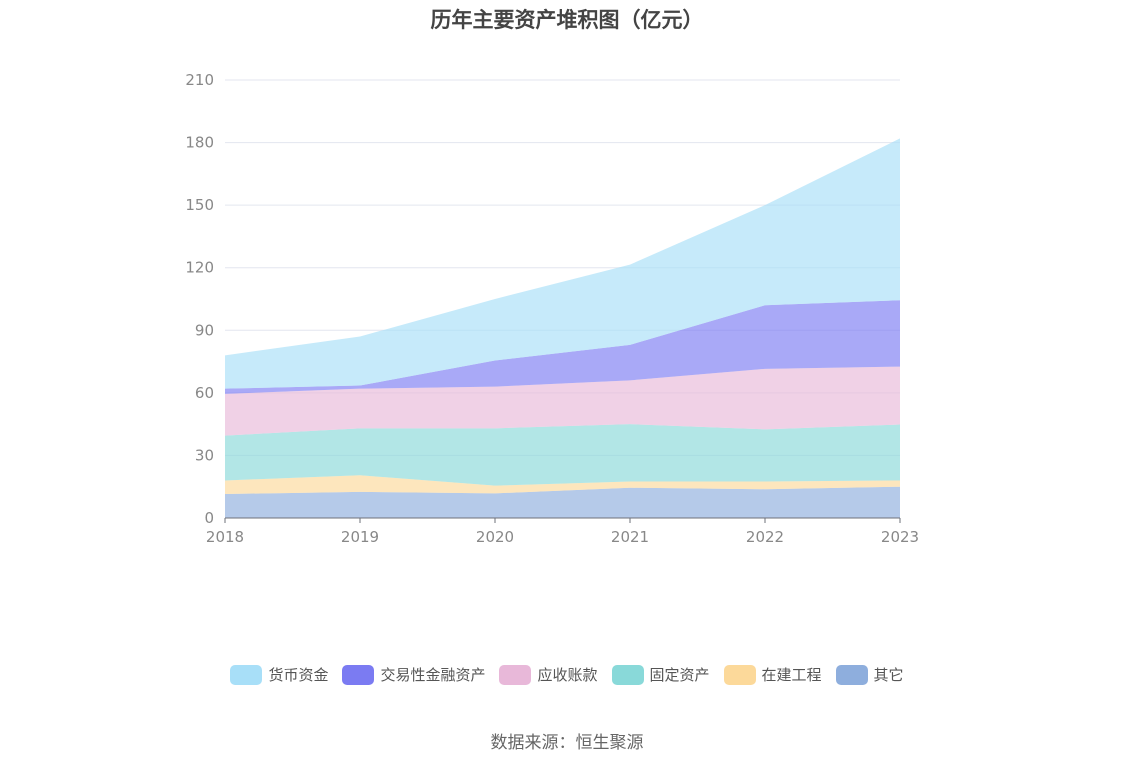 This screenshot has height=766, width=1134. Describe the element at coordinates (199, 205) in the screenshot. I see `y-tick-label: 150` at that location.